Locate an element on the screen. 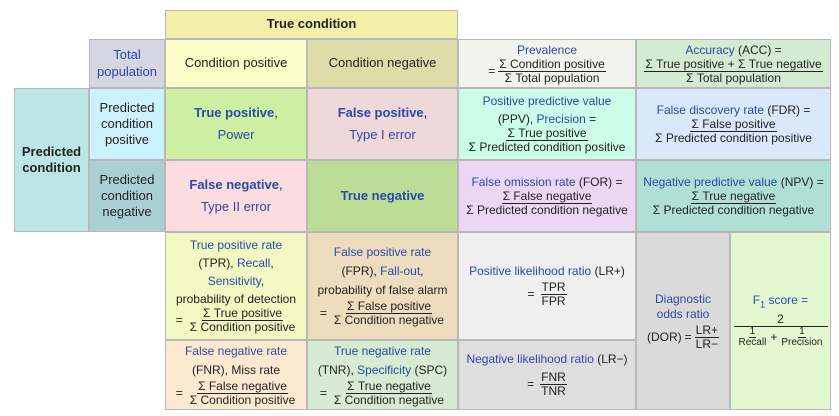 The image size is (839, 416). true-positive-sep: , is located at coordinates (276, 112).